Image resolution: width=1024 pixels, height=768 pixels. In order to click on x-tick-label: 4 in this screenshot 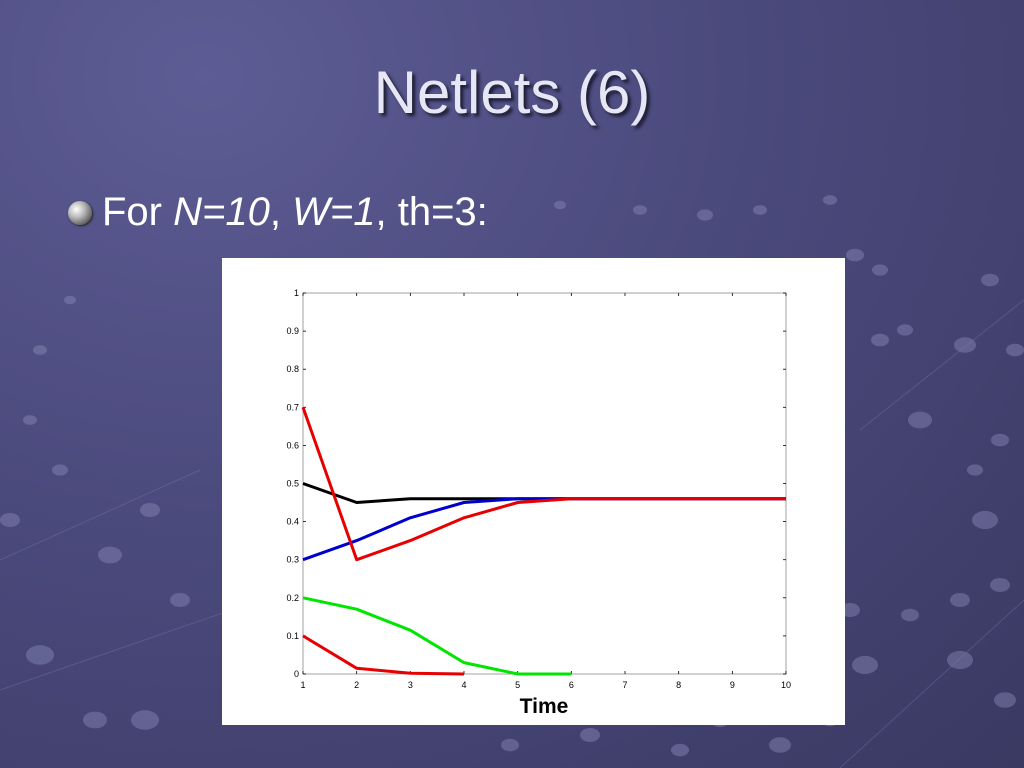, I will do `click(463, 685)`.